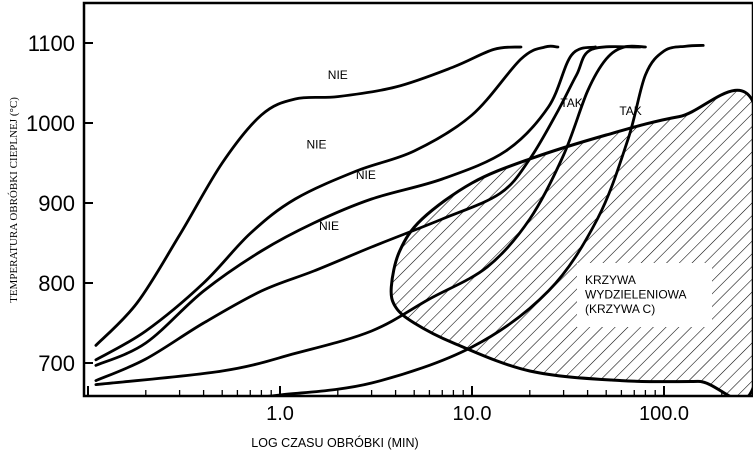 This screenshot has width=753, height=455. Describe the element at coordinates (334, 442) in the screenshot. I see `x-axis-label: LOG CZASU OBRÓBKI (MIN)` at that location.